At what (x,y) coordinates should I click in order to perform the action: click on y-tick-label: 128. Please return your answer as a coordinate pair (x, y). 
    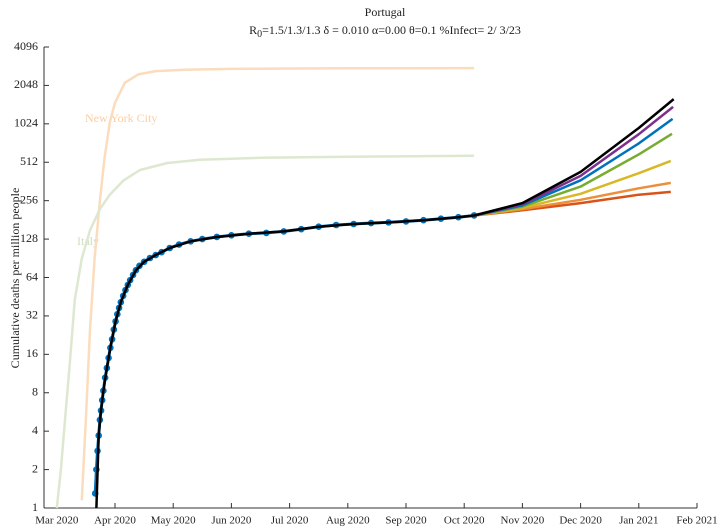
    Looking at the image, I should click on (29, 238).